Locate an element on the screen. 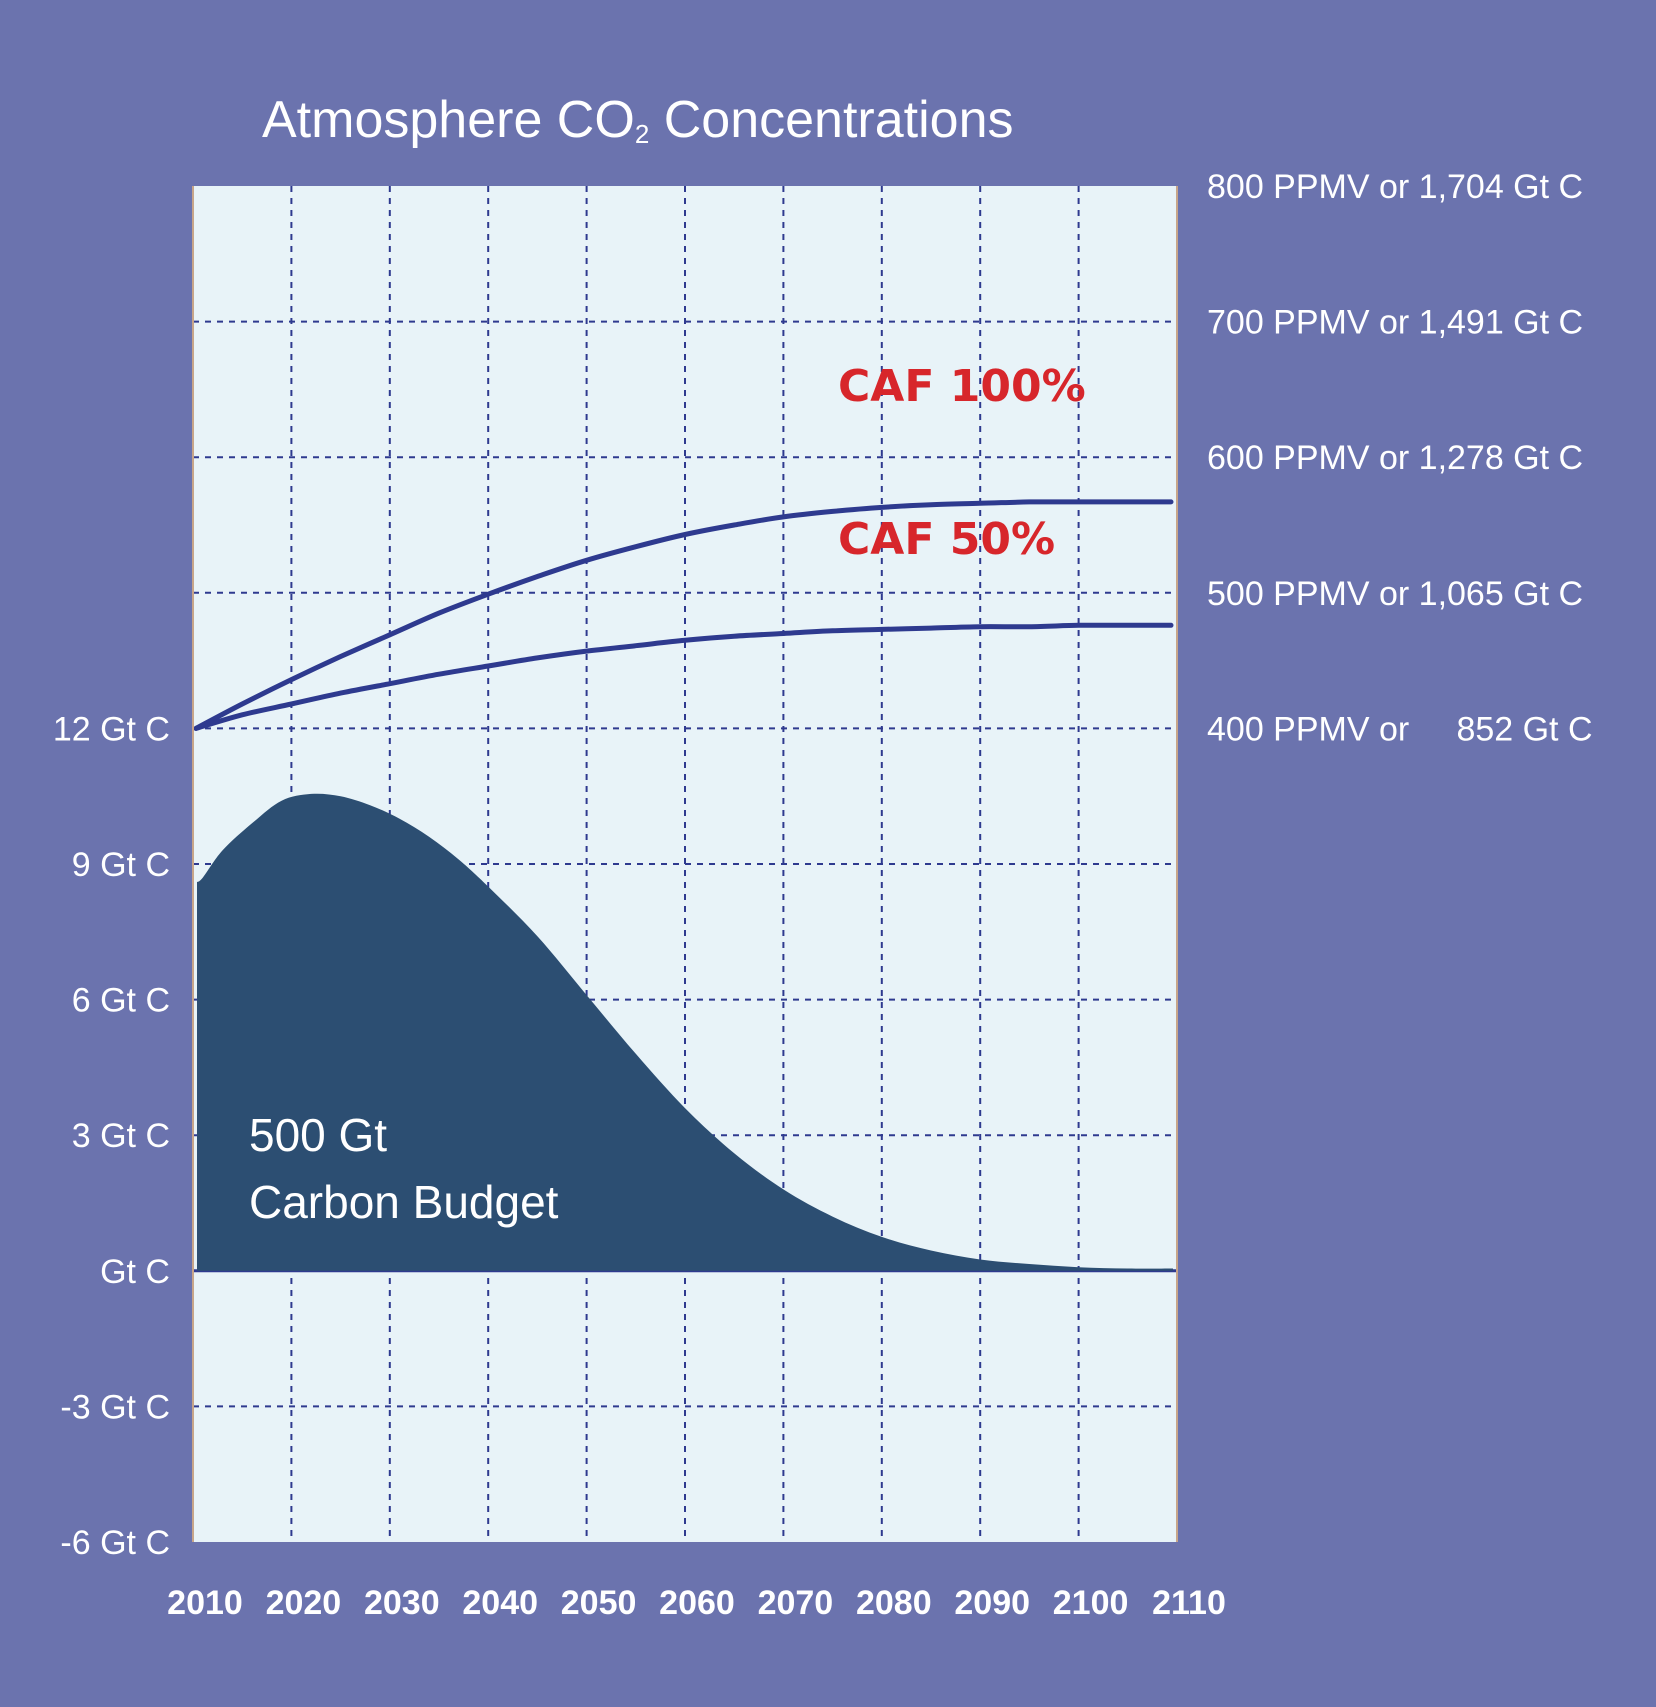  chart-title-subscript: 2 is located at coordinates (642, 134).